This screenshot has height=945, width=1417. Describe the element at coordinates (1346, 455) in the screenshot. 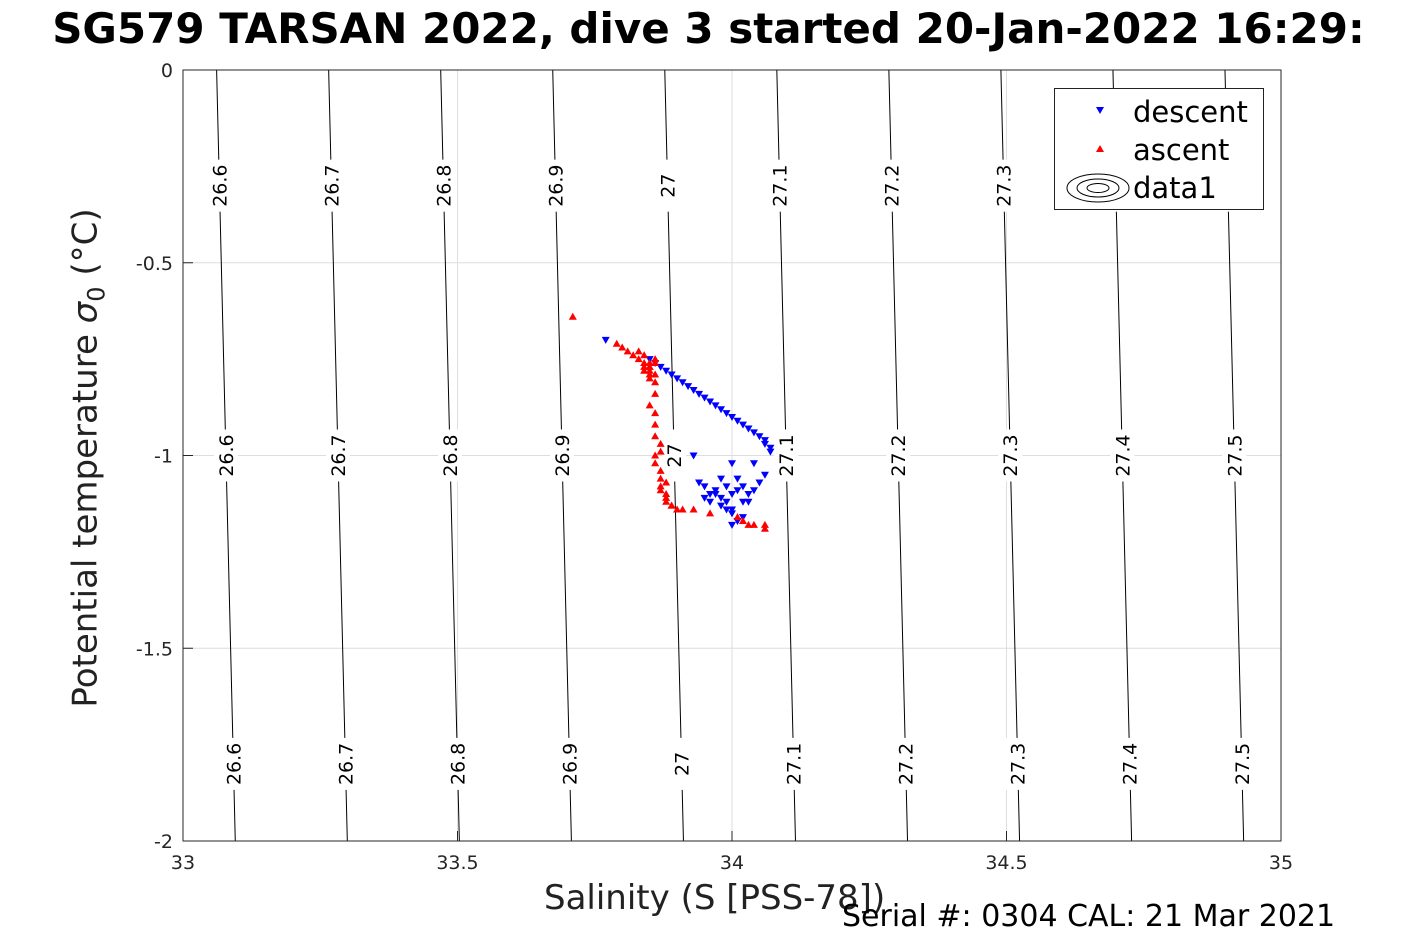

I see `contour-line` at that location.